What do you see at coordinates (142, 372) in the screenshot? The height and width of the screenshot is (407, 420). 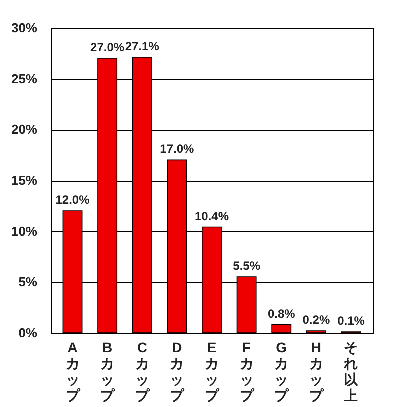 I see `x-tick-label: Cカップ` at bounding box center [142, 372].